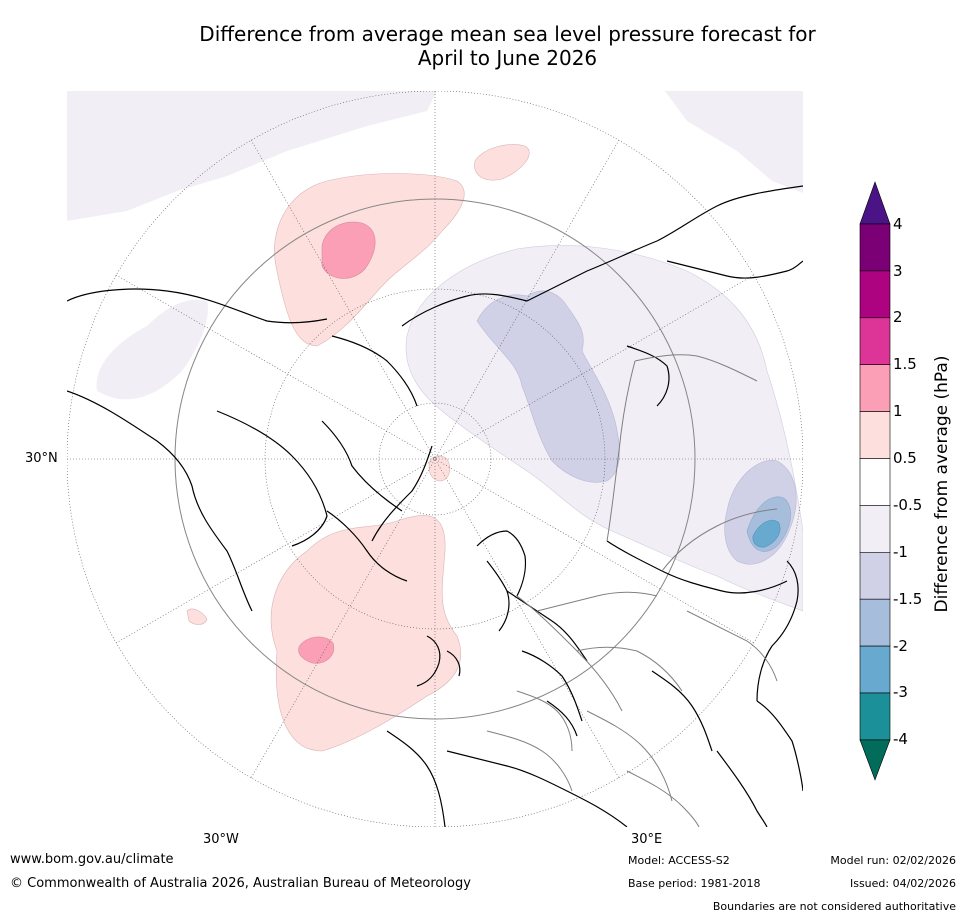 Image resolution: width=965 pixels, height=919 pixels. What do you see at coordinates (766, 533) in the screenshot?
I see `region-mongolia-deep` at bounding box center [766, 533].